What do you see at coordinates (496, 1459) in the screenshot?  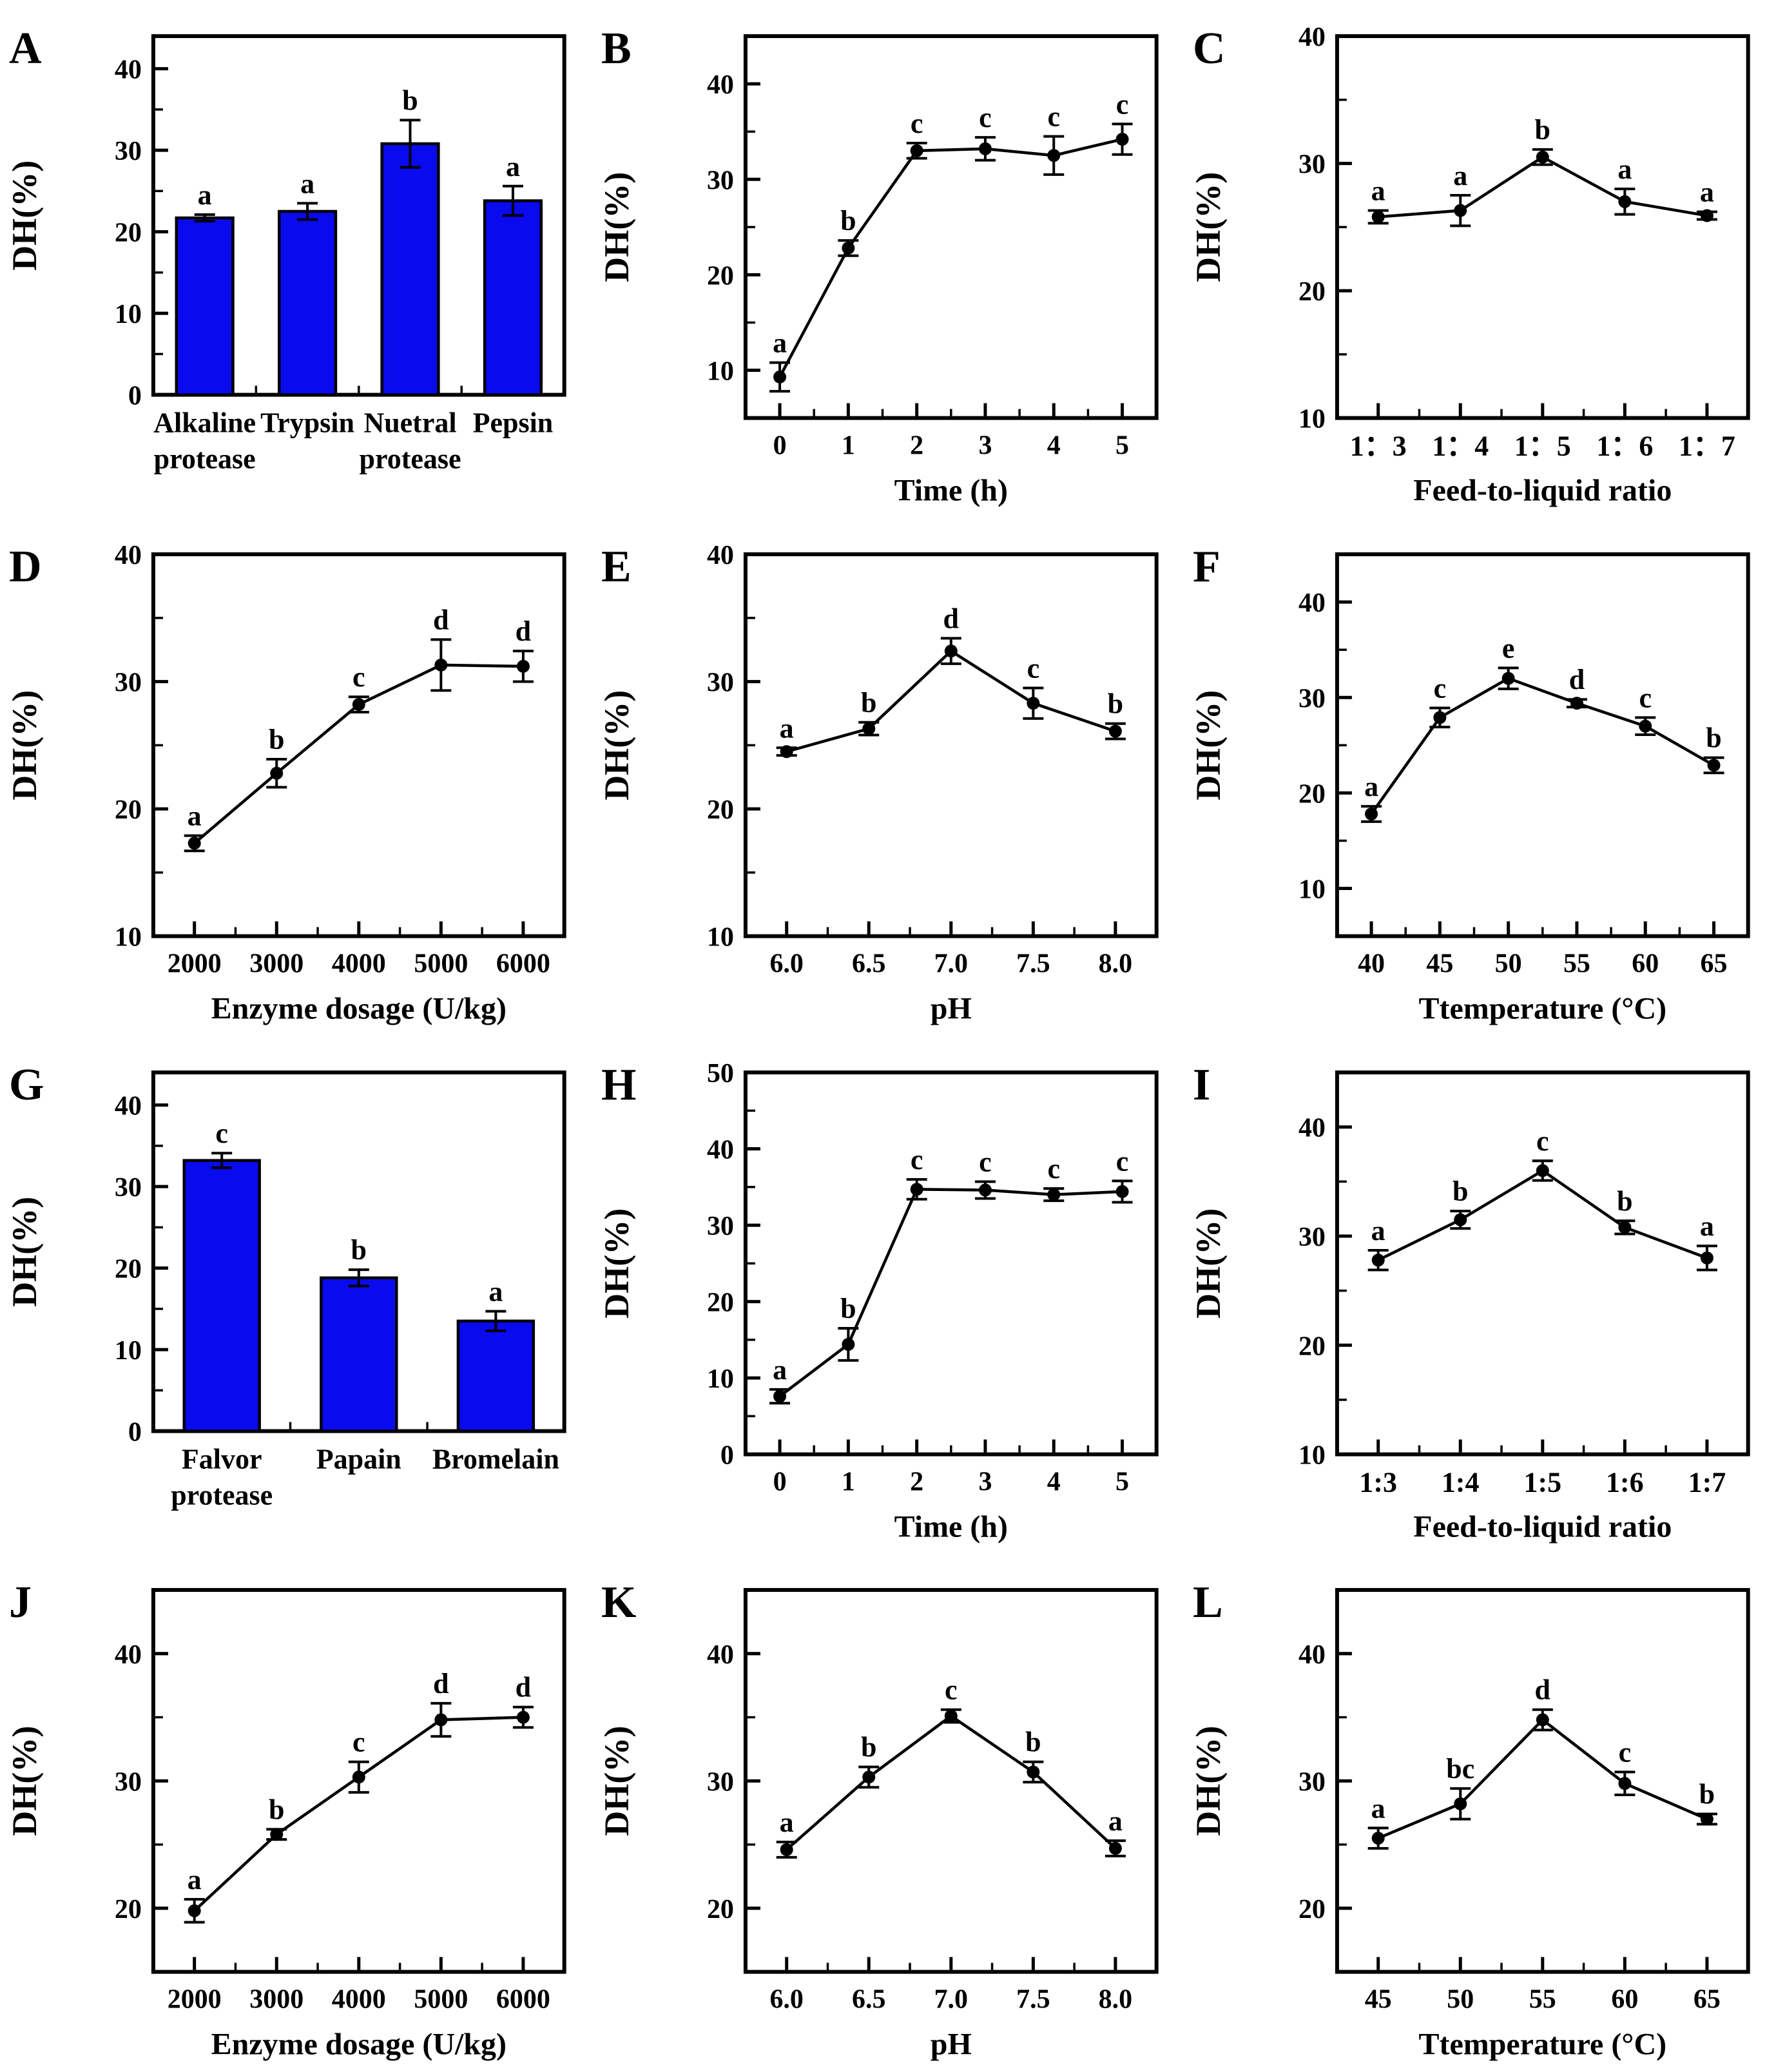 I see `x-category-label: Bromelain` at bounding box center [496, 1459].